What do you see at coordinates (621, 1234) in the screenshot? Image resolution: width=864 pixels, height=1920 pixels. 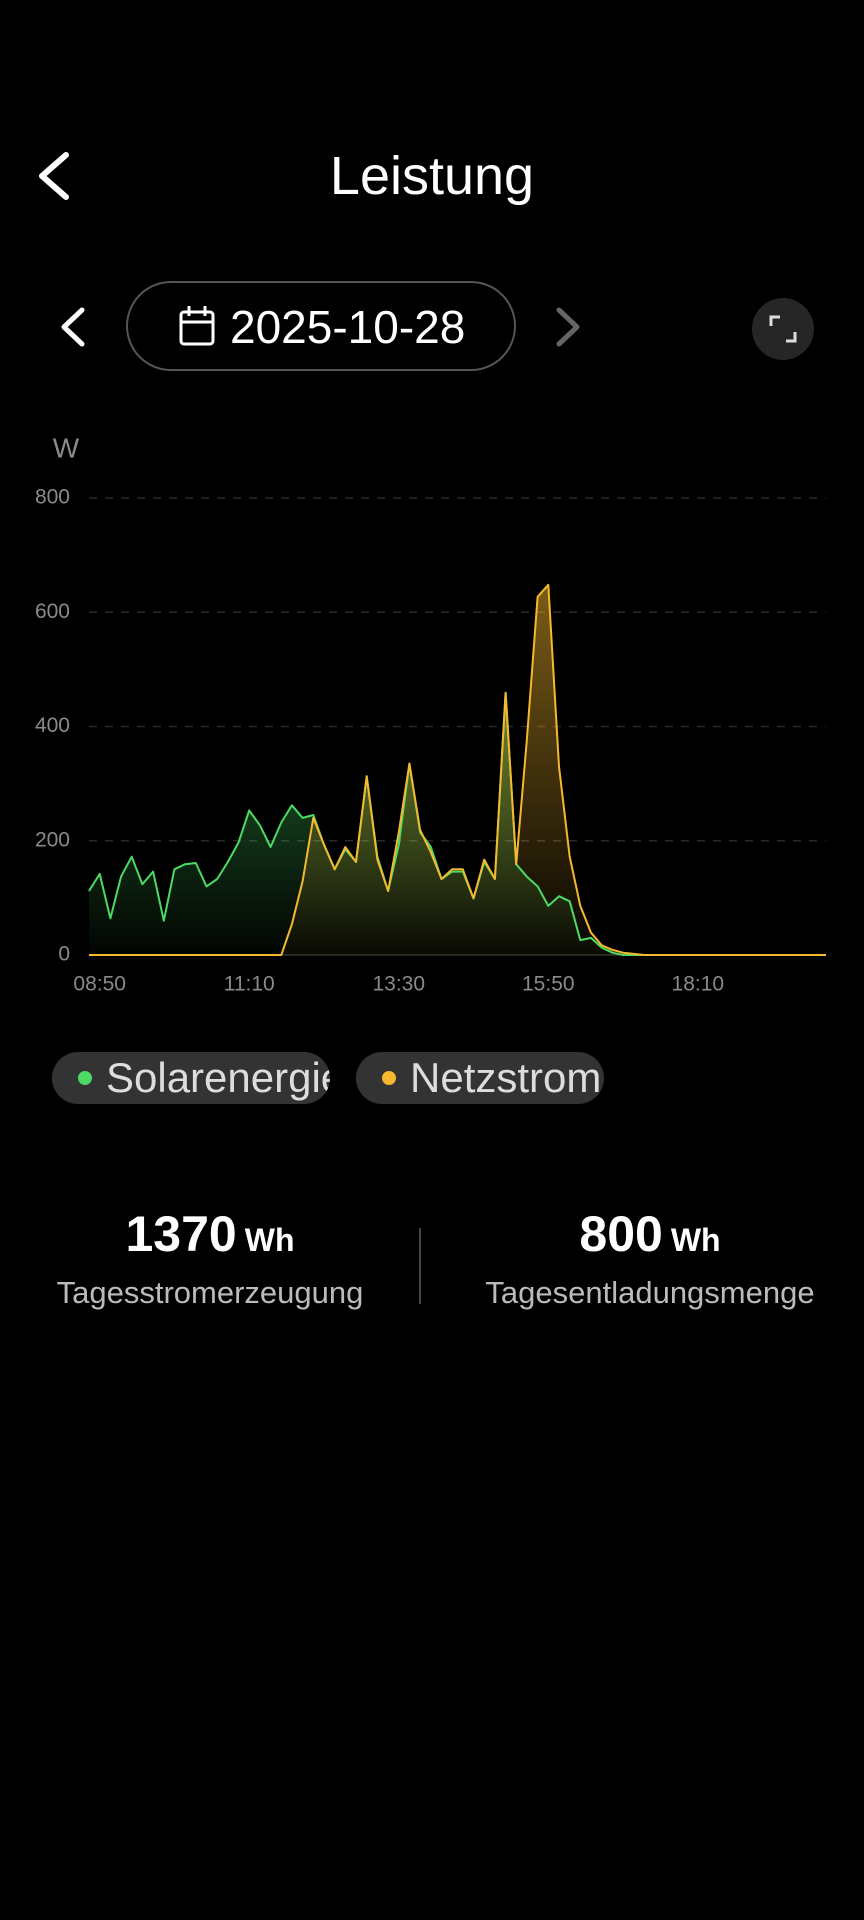 I see `stat-value: 800` at bounding box center [621, 1234].